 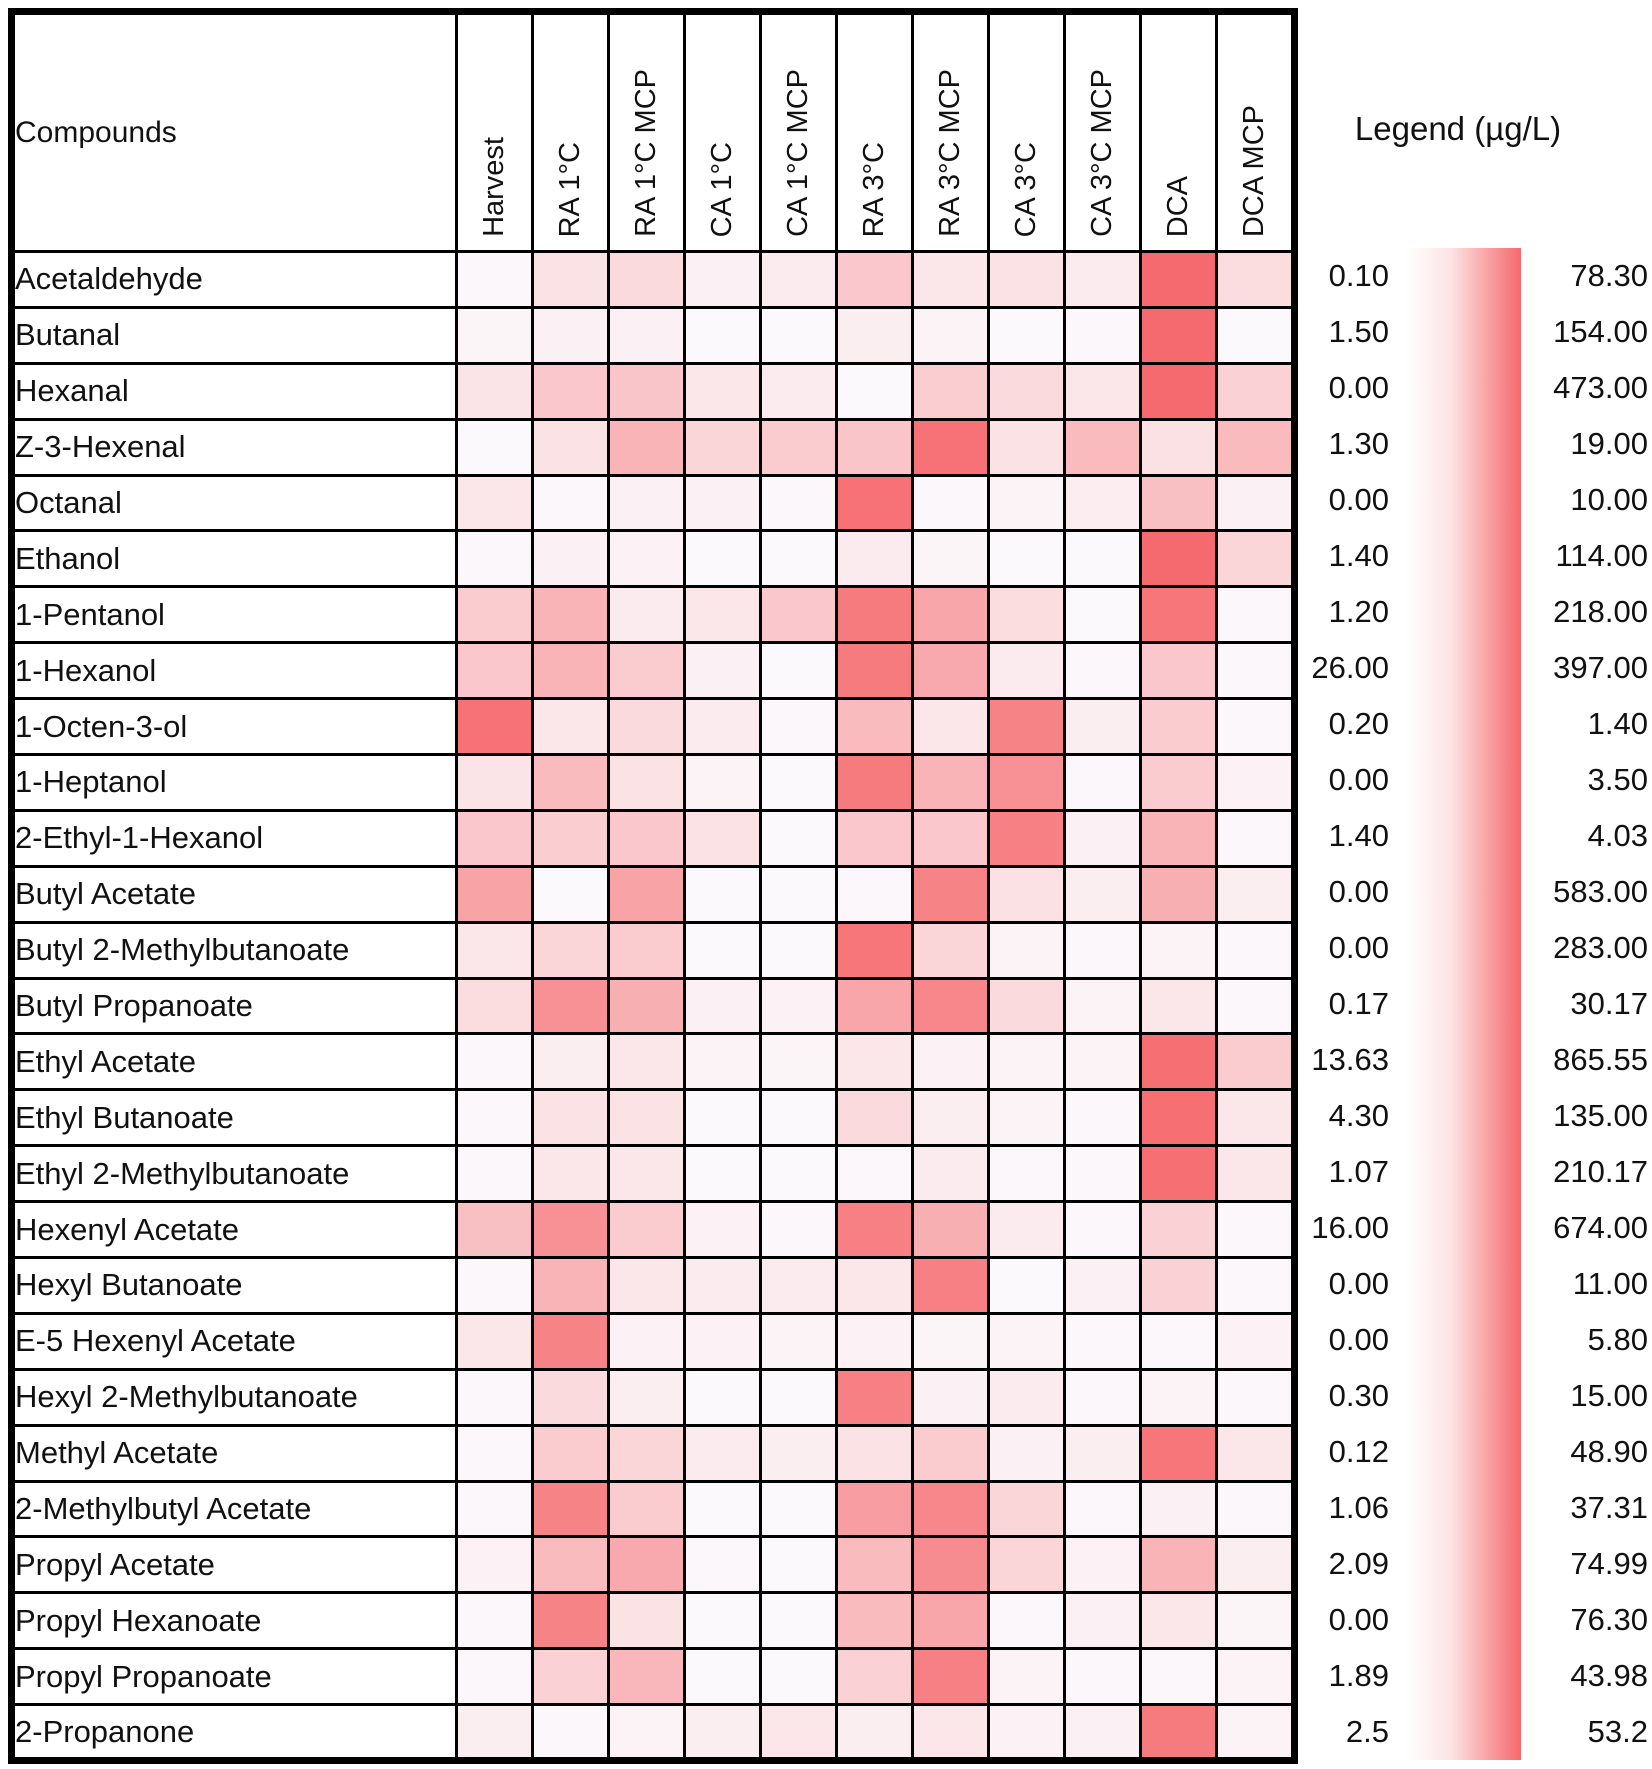 I want to click on table-row: Ethanol, so click(x=653, y=559).